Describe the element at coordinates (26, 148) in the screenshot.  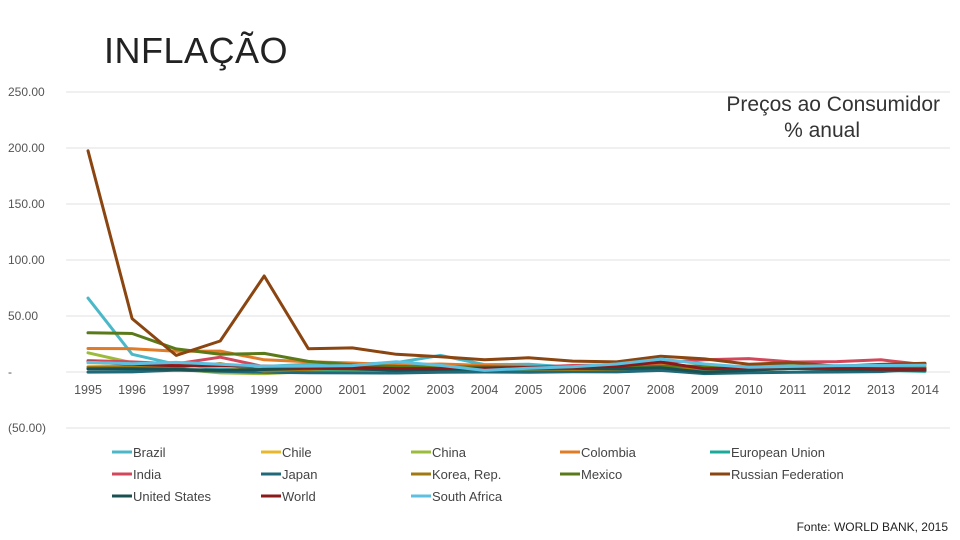
I see `y-tick-label: 200.00` at that location.